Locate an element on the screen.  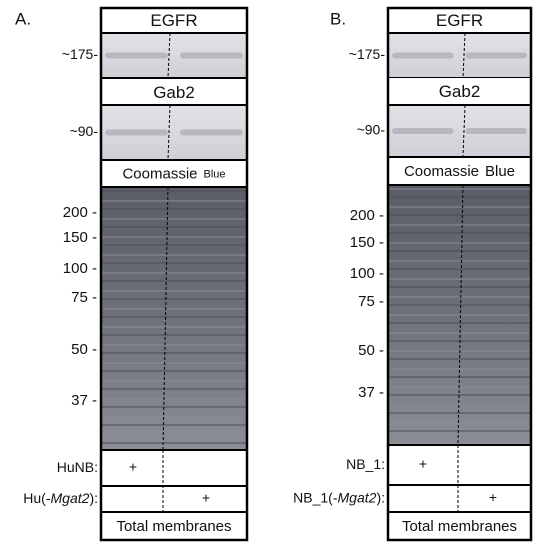
row-label: HuNB: is located at coordinates (77, 467).